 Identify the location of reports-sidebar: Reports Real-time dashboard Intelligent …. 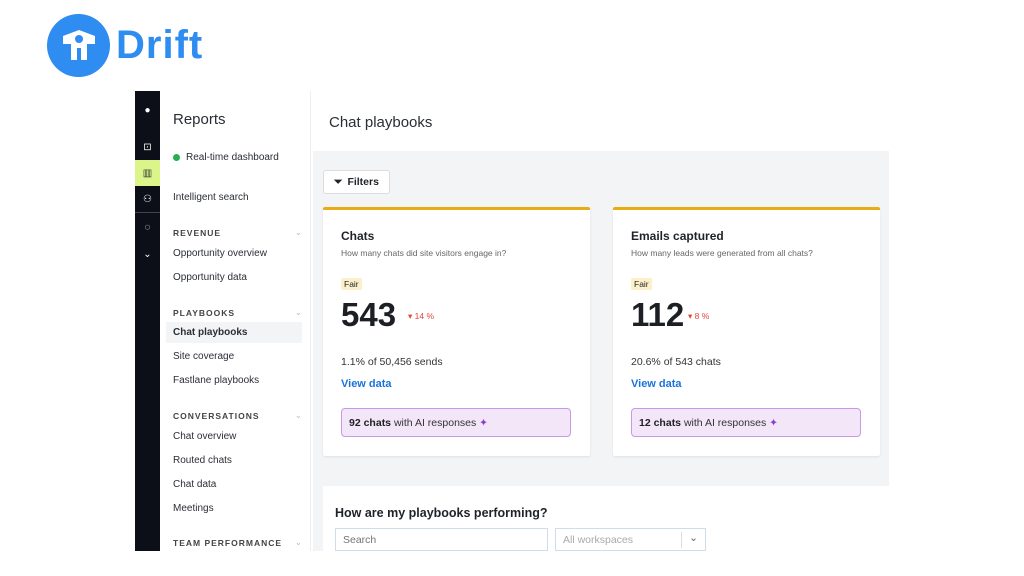
(235, 321).